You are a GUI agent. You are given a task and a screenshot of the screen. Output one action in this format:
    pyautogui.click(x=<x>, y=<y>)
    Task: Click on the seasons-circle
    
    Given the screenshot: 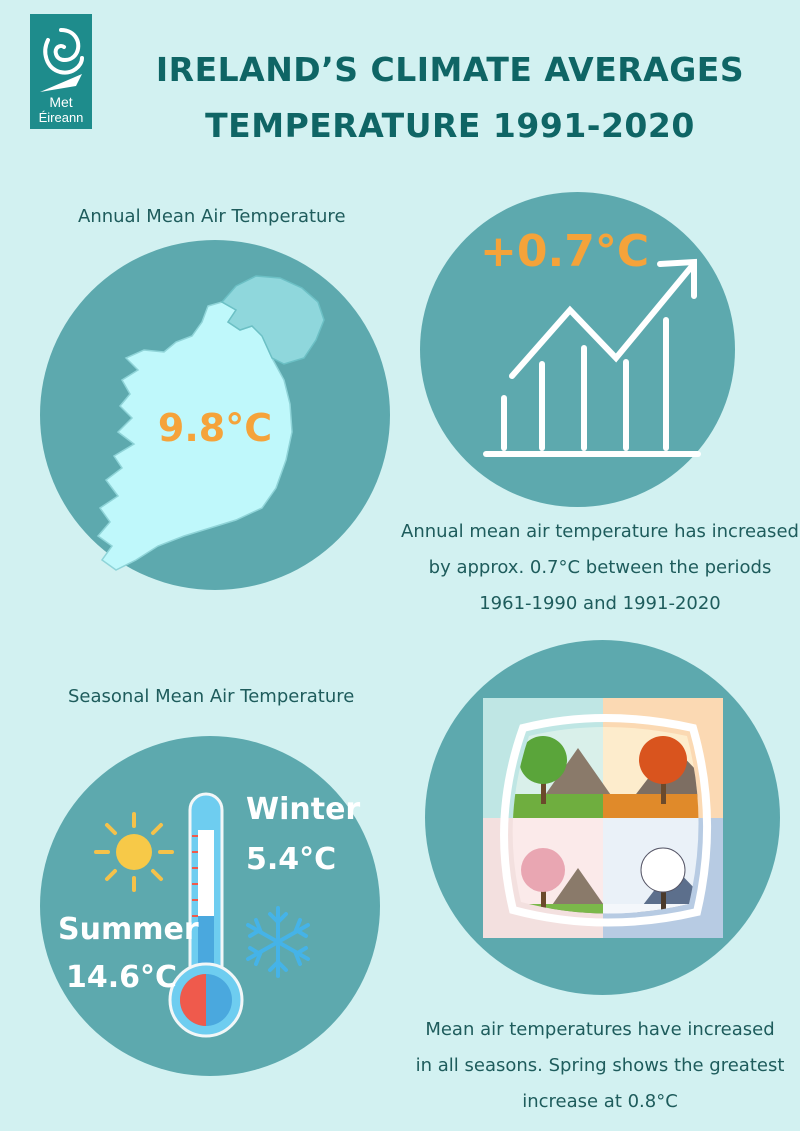 What is the action you would take?
    pyautogui.click(x=602, y=817)
    